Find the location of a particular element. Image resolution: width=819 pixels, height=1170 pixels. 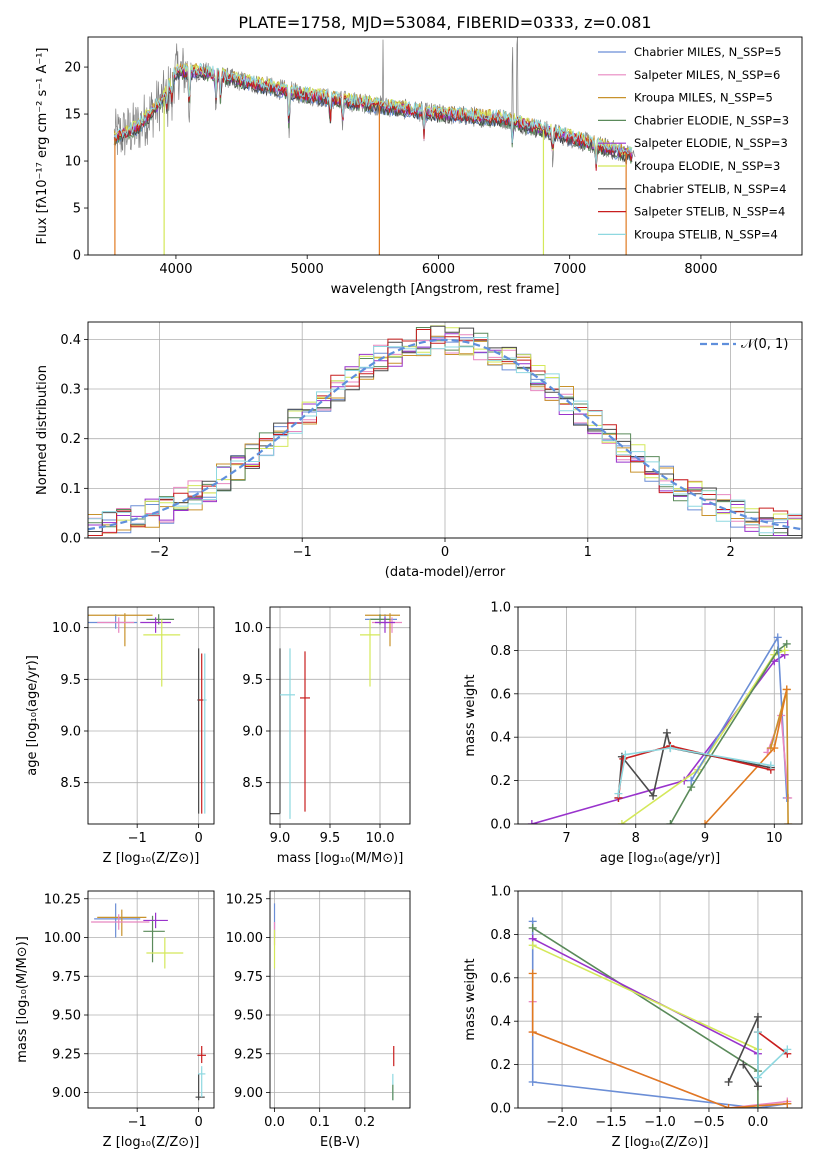

spectrum-plot is located at coordinates (374, 146).